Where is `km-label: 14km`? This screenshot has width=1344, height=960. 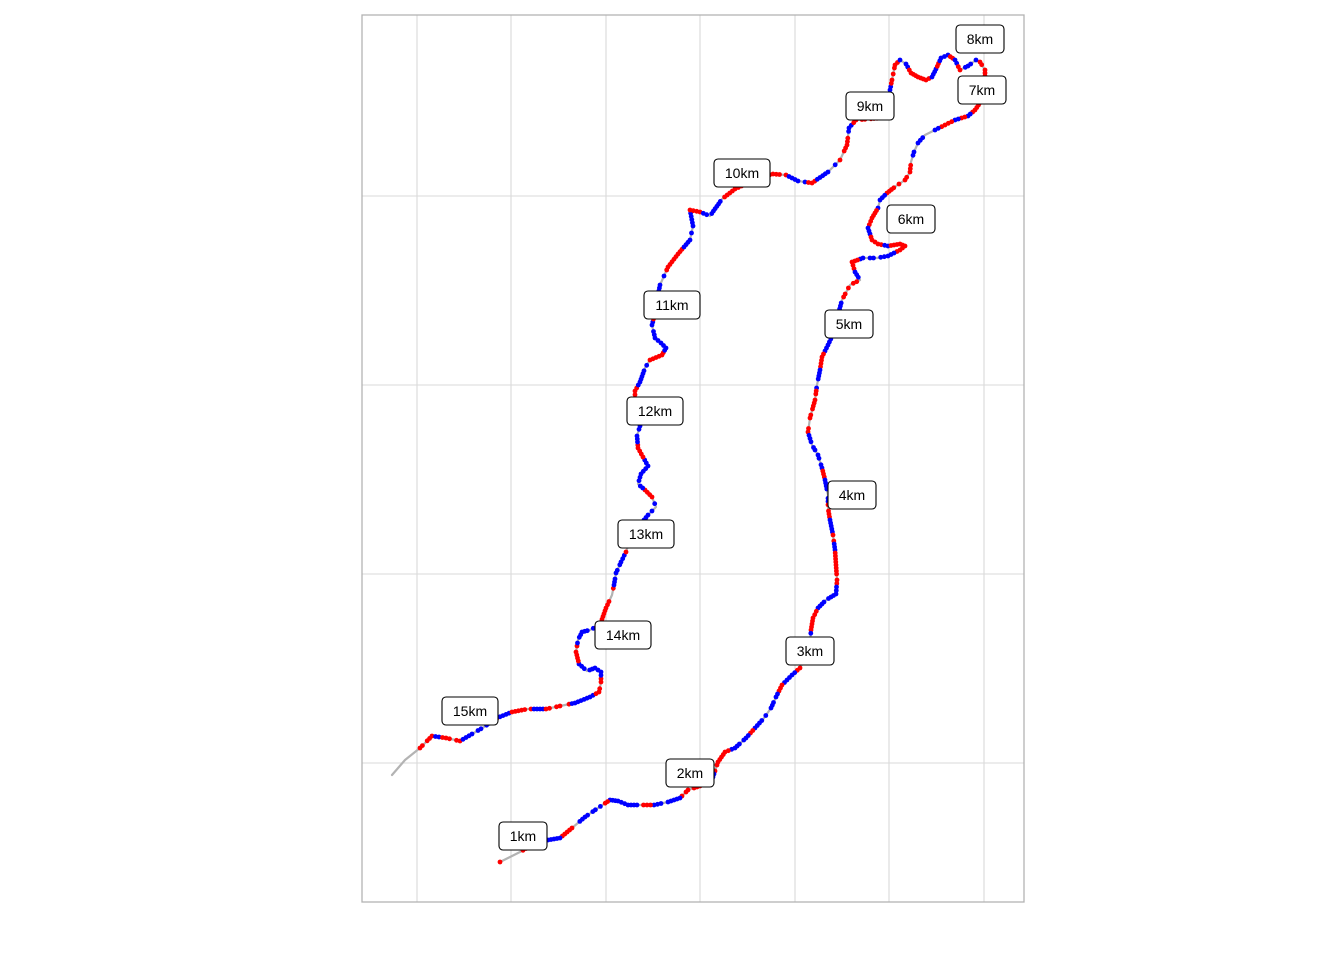 km-label: 14km is located at coordinates (623, 635).